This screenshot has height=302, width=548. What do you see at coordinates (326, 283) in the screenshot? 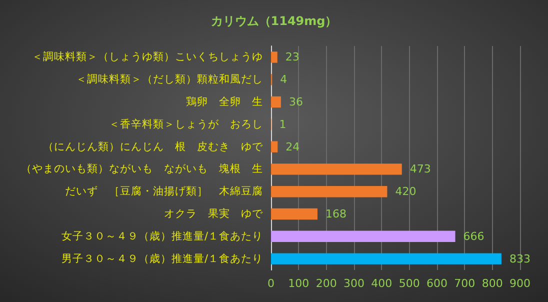
I see `x-tick-label: 200` at bounding box center [326, 283].